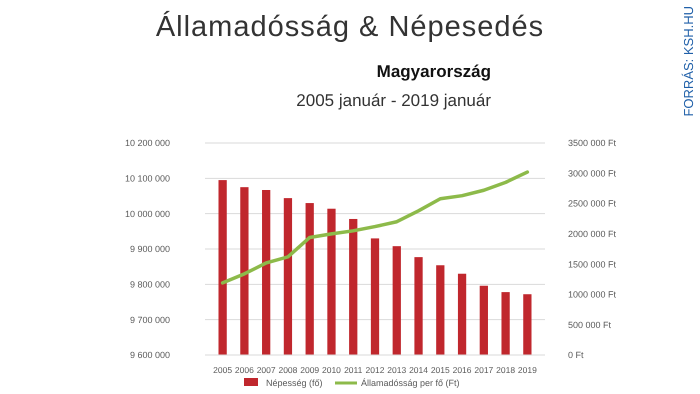 The height and width of the screenshot is (394, 700). Describe the element at coordinates (592, 203) in the screenshot. I see `y2-tick-label: 2500 000 Ft` at that location.